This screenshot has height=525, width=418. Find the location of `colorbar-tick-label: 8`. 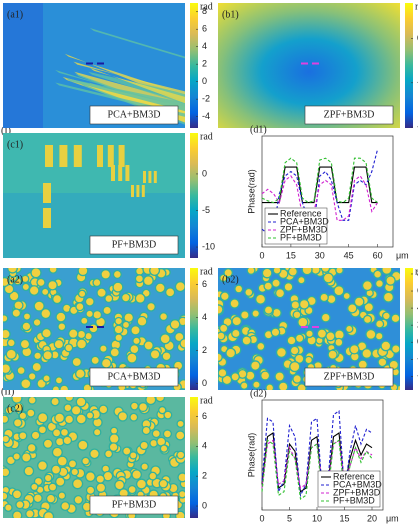

colorbar-tick-label: 8 is located at coordinates (204, 11).